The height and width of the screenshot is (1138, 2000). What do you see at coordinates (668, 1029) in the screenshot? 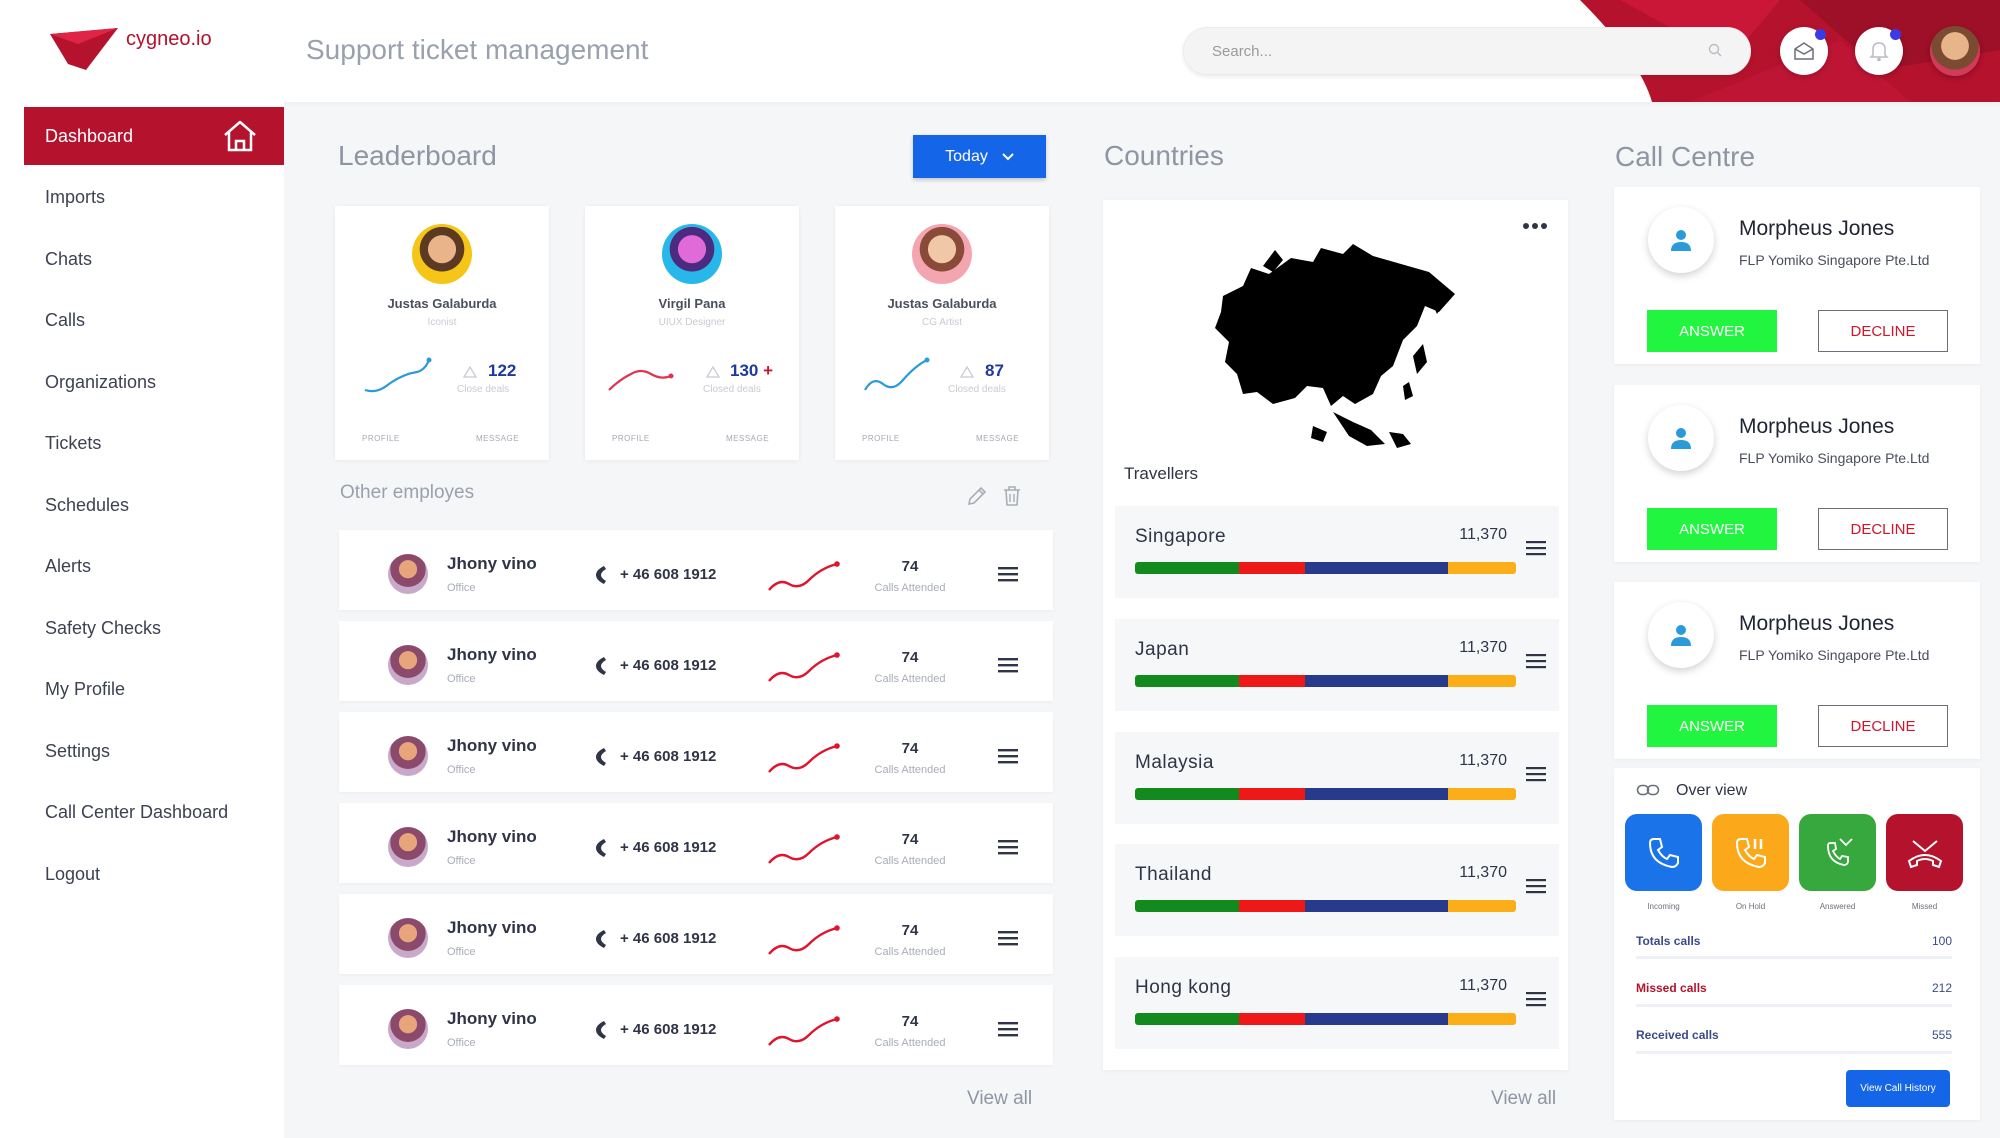
I see `employee-phone: + 46 608 1912` at bounding box center [668, 1029].